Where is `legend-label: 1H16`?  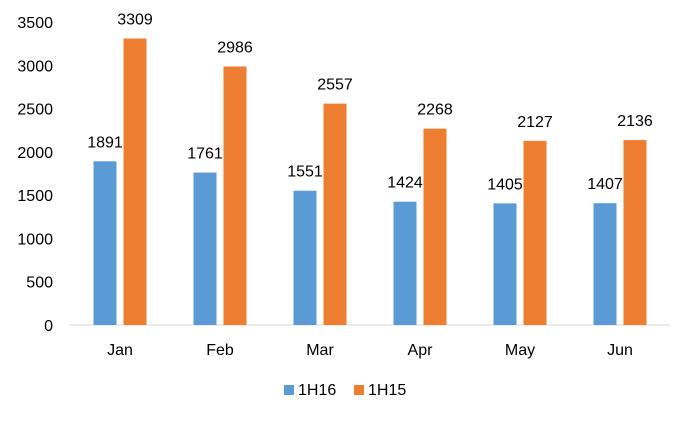
legend-label: 1H16 is located at coordinates (317, 390).